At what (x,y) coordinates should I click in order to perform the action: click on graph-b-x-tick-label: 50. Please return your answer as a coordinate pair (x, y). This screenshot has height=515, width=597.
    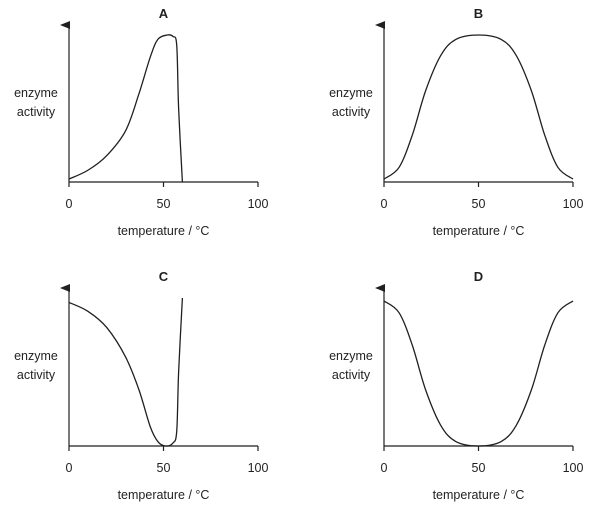
    Looking at the image, I should click on (479, 204).